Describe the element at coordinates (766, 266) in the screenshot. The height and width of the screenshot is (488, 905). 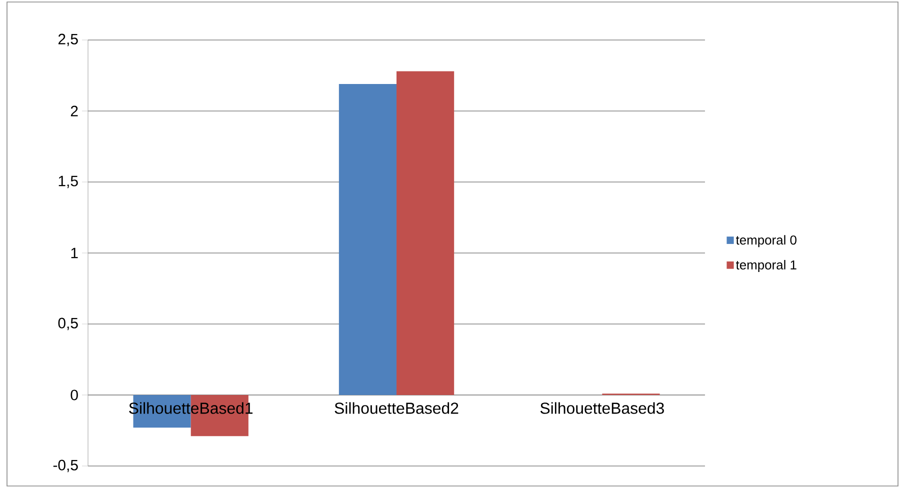
I see `legend-label: temporal 1` at that location.